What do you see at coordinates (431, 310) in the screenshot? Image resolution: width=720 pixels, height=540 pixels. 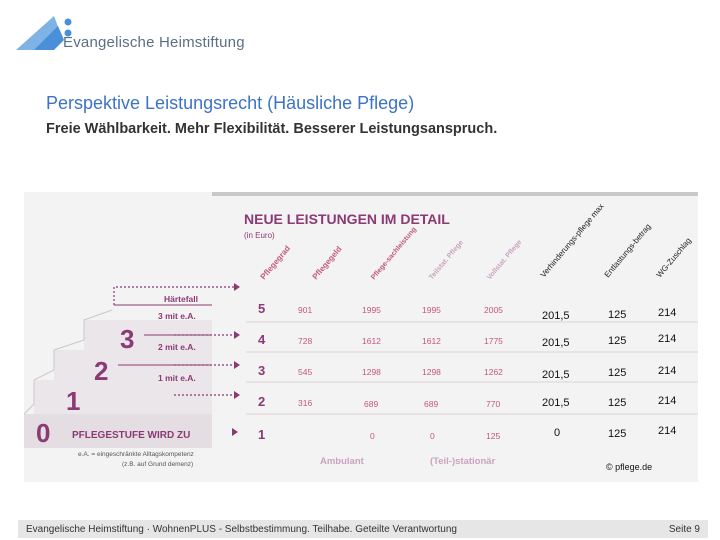 I see `cell-teil: 1995` at bounding box center [431, 310].